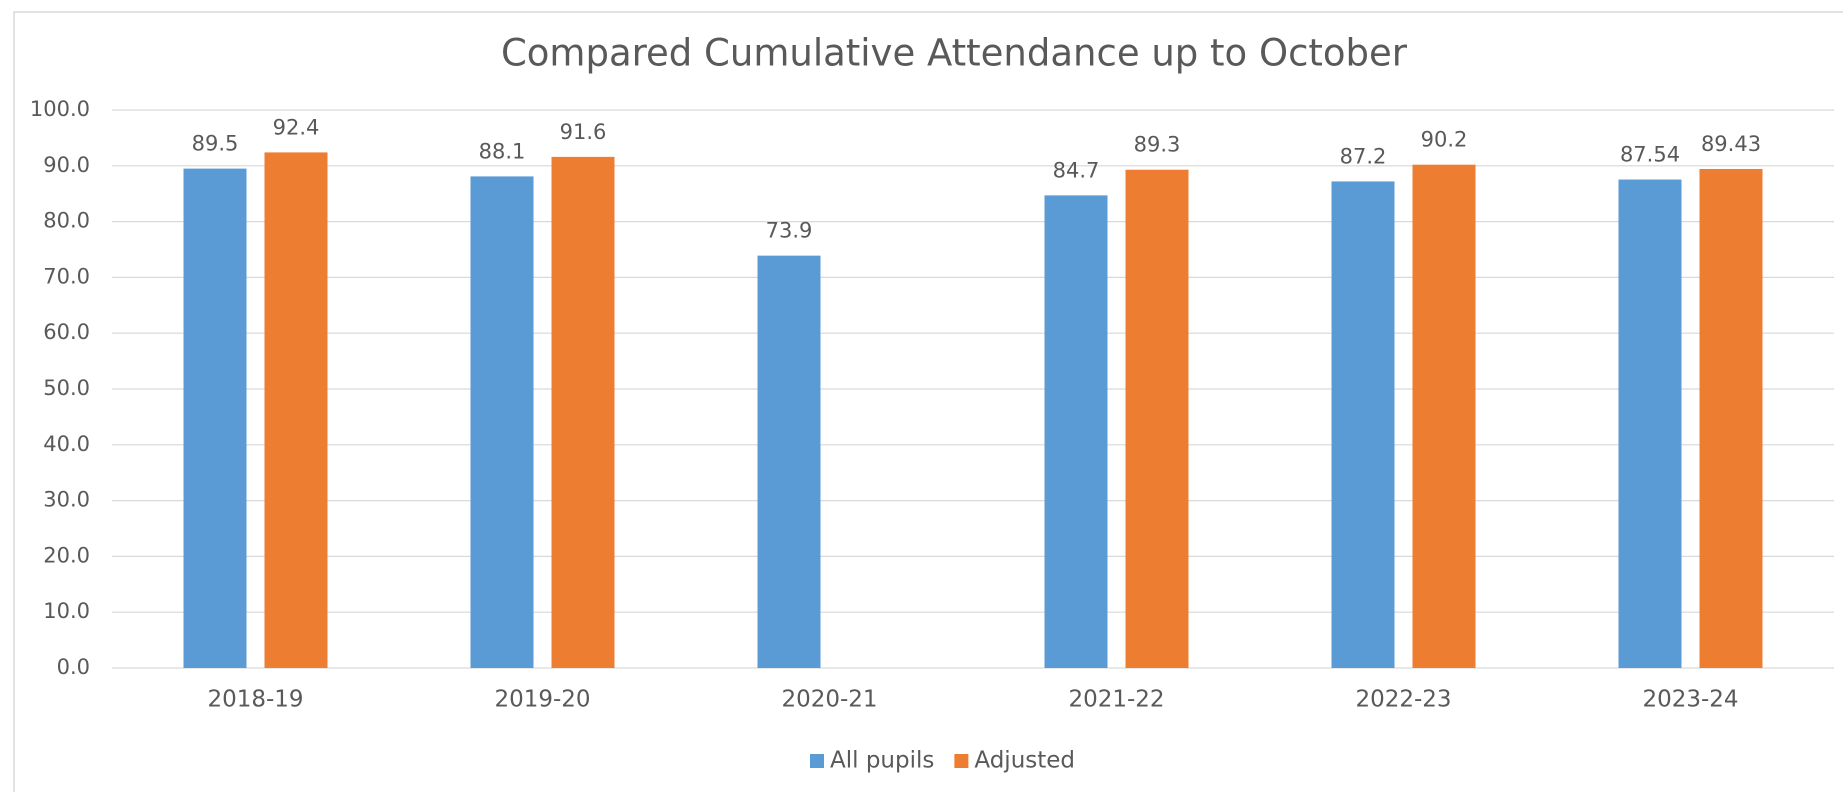 Image resolution: width=1843 pixels, height=792 pixels. Describe the element at coordinates (66, 276) in the screenshot. I see `y-tick-label: 70.0` at that location.